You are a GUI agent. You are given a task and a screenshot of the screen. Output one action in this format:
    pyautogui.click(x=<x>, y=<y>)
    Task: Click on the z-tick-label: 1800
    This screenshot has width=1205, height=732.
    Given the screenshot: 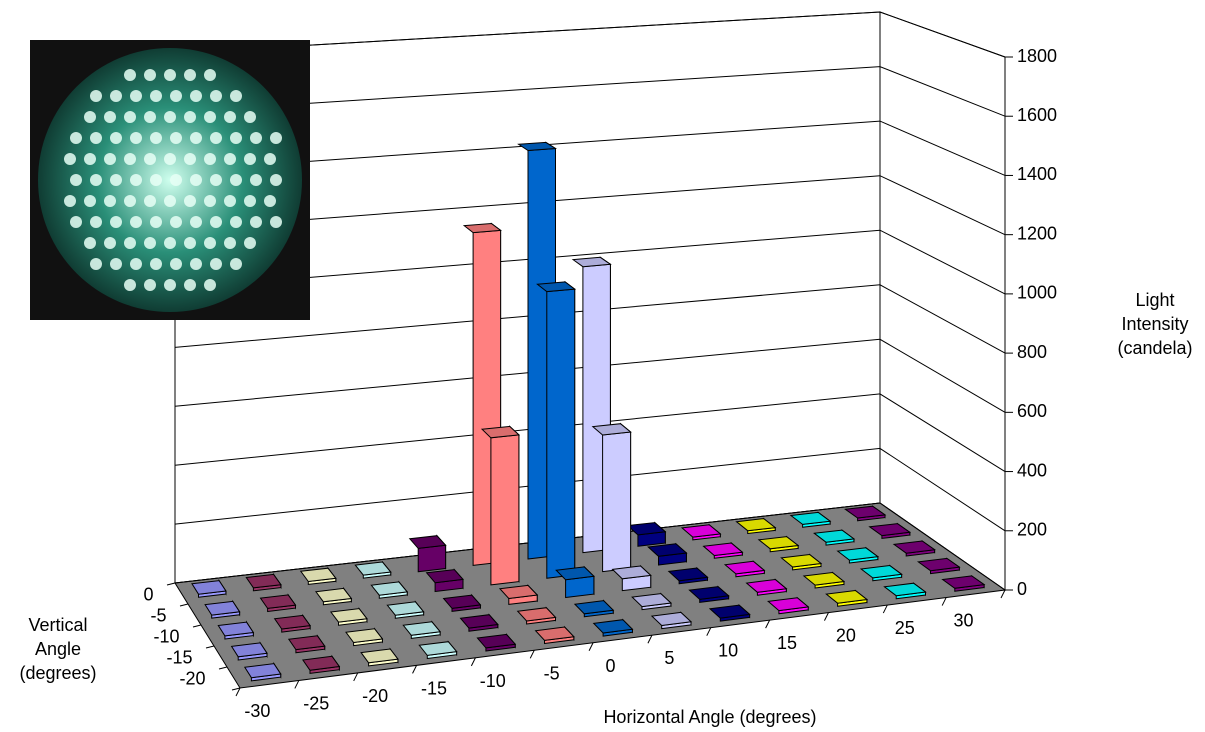 What is the action you would take?
    pyautogui.click(x=1037, y=56)
    